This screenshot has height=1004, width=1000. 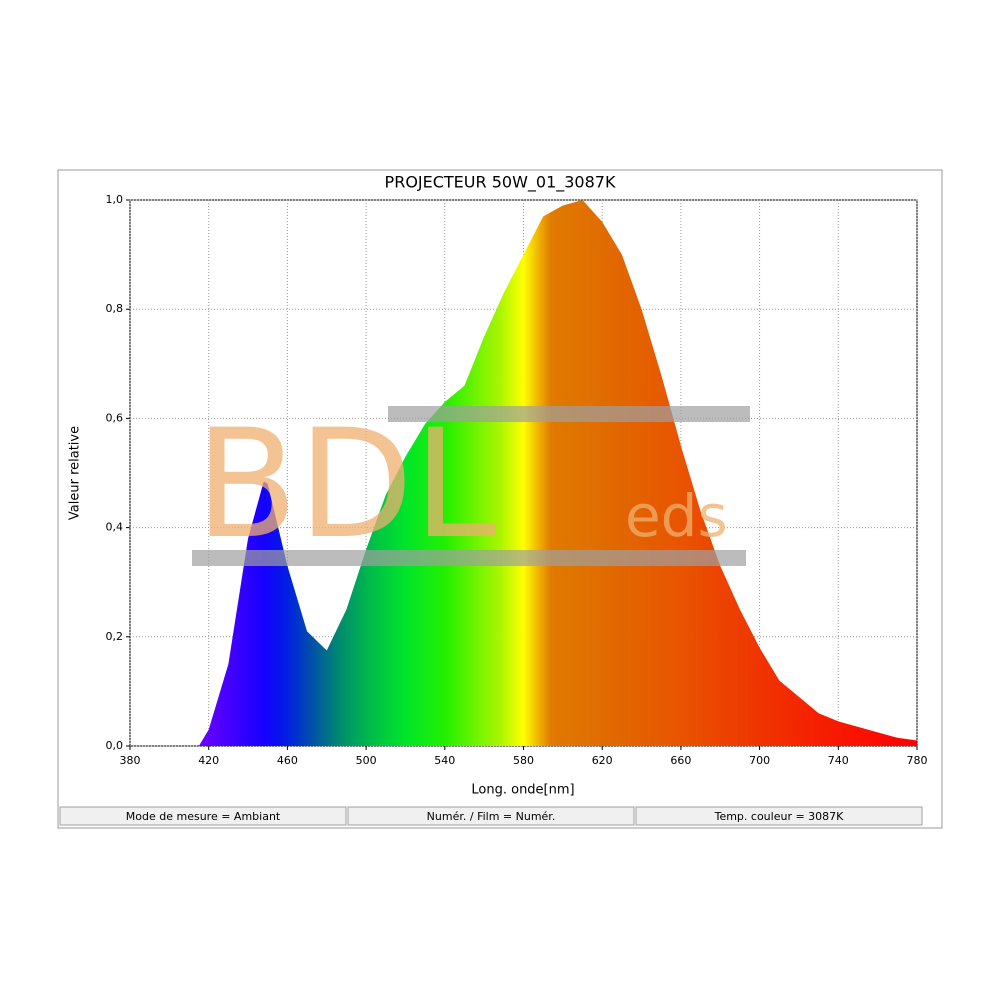 What do you see at coordinates (115, 745) in the screenshot?
I see `y-tick-label: 0,0` at bounding box center [115, 745].